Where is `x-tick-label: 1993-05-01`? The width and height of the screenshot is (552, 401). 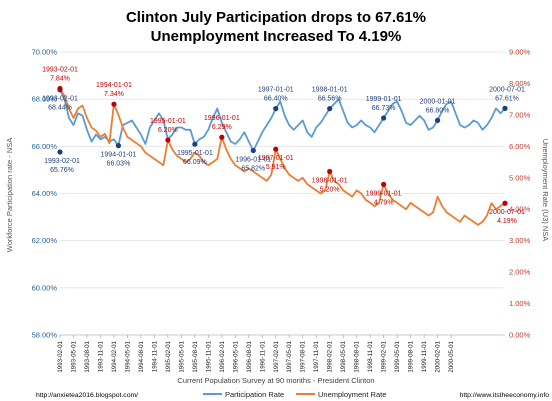
x-tick-label: 1993-05-01 is located at coordinates (73, 356).